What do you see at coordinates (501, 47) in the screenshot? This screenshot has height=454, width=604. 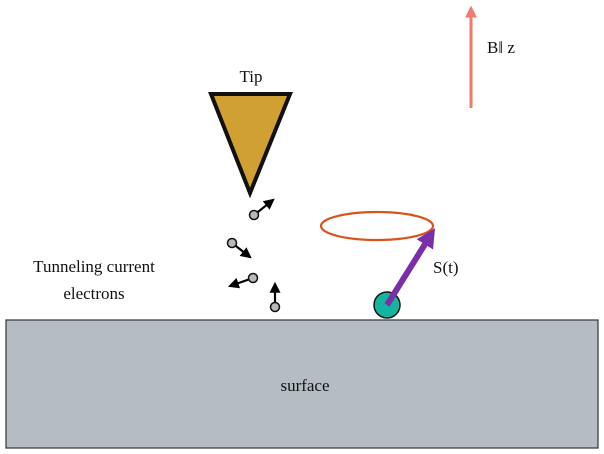 I see `field-label: B‖ z` at bounding box center [501, 47].